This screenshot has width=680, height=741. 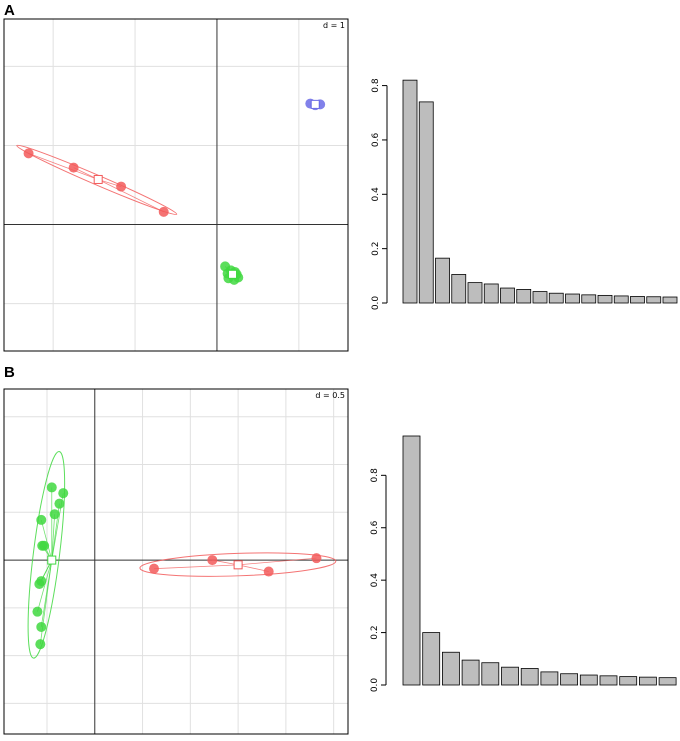 I want to click on panel-a-center-label: M, so click(x=315, y=106).